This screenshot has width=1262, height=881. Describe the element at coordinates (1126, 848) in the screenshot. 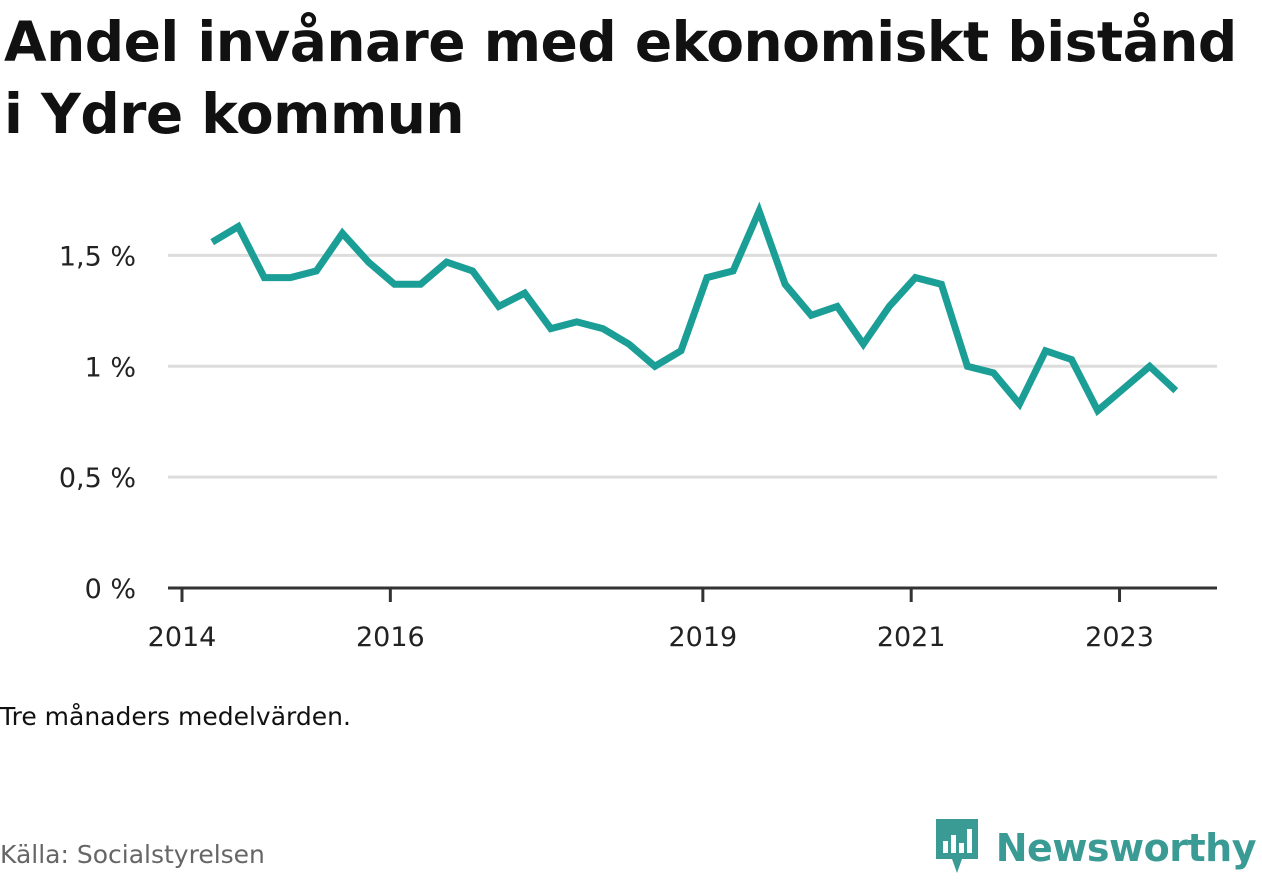

I see `brand-name: Newsworthy` at that location.